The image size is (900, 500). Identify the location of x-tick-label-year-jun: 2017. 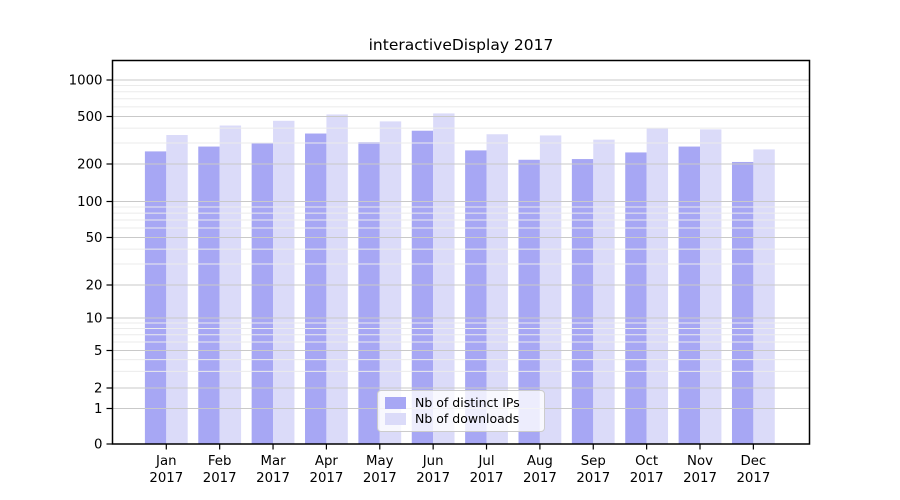
(433, 478).